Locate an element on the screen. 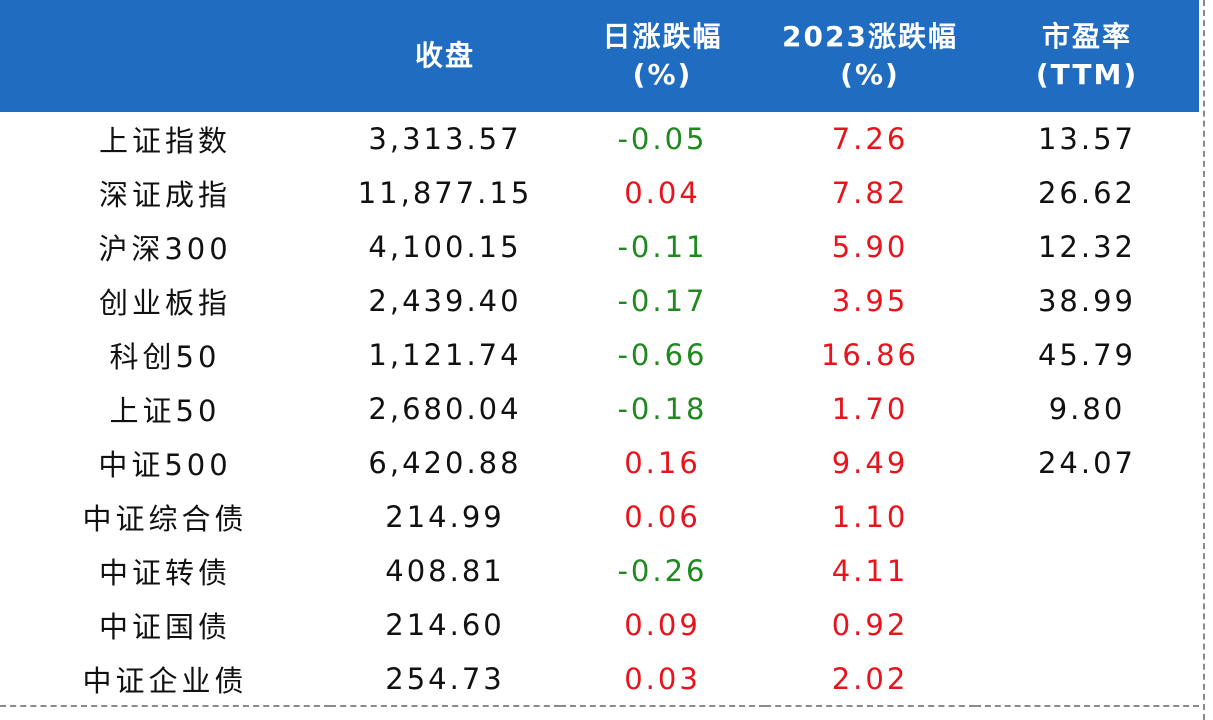 Image resolution: width=1213 pixels, height=720 pixels. header-ytd-change-line2: (%) is located at coordinates (870, 74).